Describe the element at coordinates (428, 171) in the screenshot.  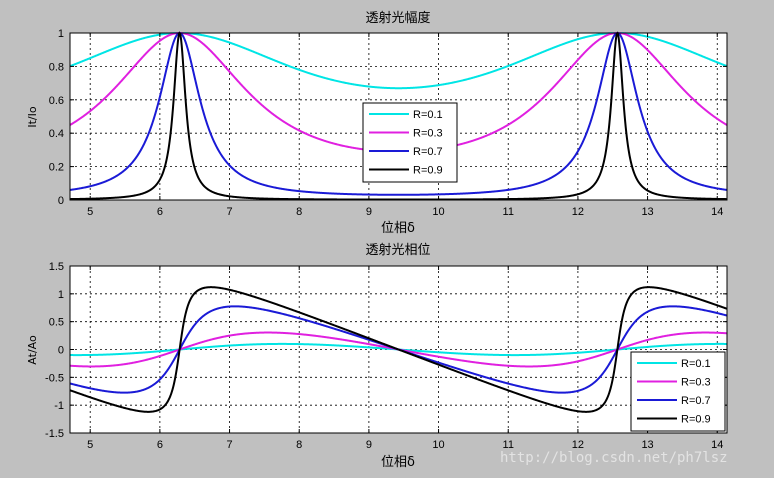
I see `amplitude-legend-label: R=0.9` at that location.